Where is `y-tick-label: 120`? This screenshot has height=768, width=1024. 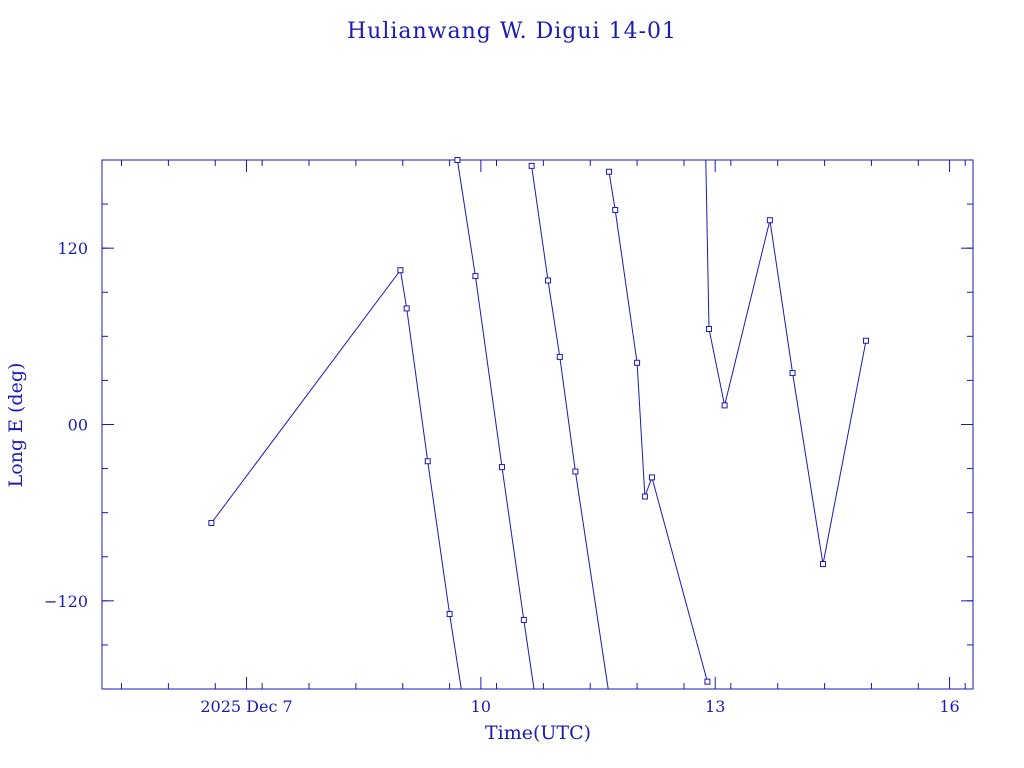
y-tick-label: 120 is located at coordinates (72, 248).